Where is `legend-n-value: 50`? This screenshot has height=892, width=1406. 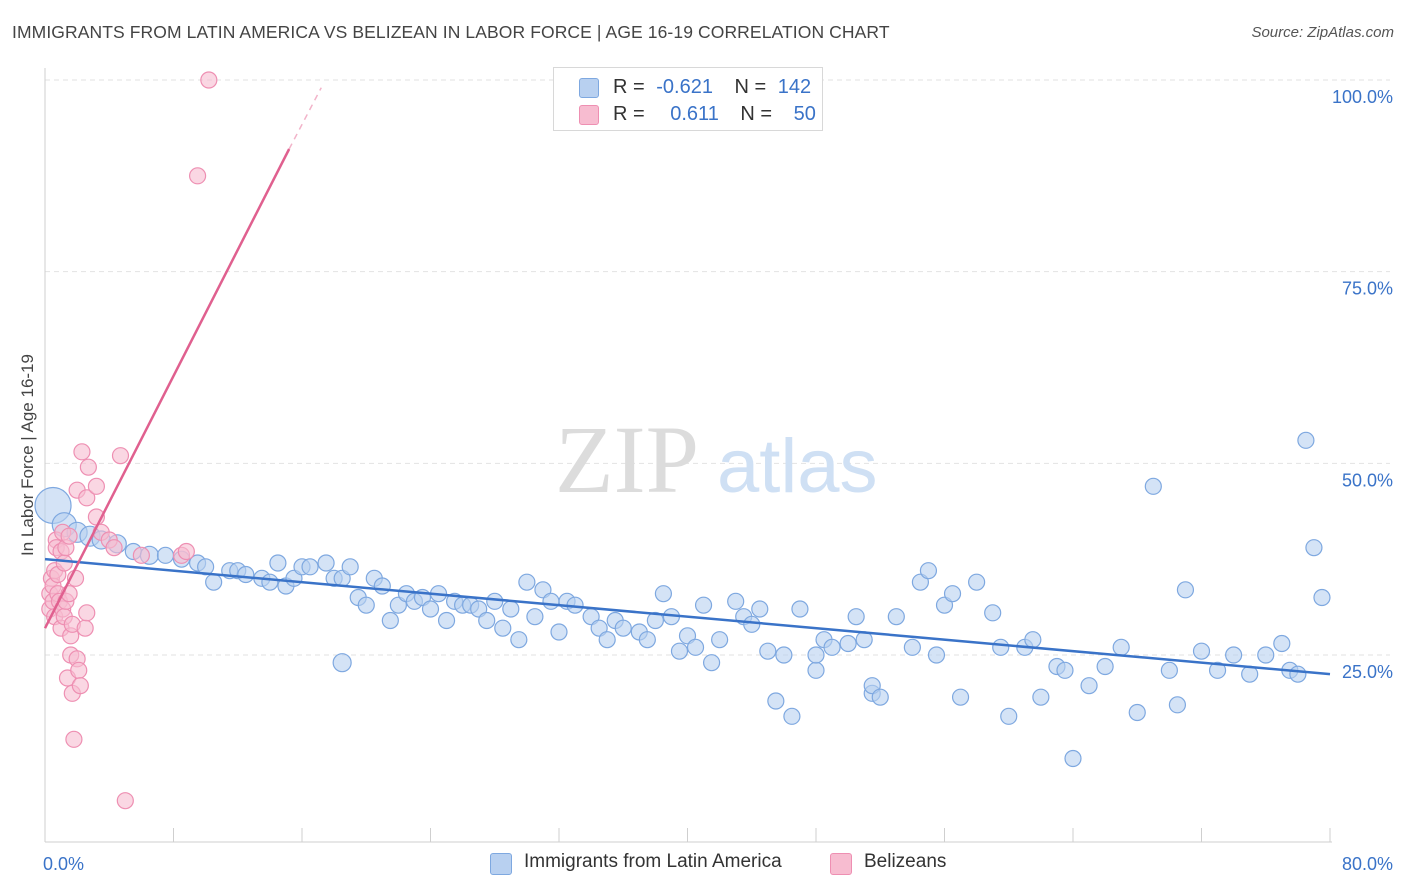
legend-n-value: 50 is located at coordinates (804, 114).